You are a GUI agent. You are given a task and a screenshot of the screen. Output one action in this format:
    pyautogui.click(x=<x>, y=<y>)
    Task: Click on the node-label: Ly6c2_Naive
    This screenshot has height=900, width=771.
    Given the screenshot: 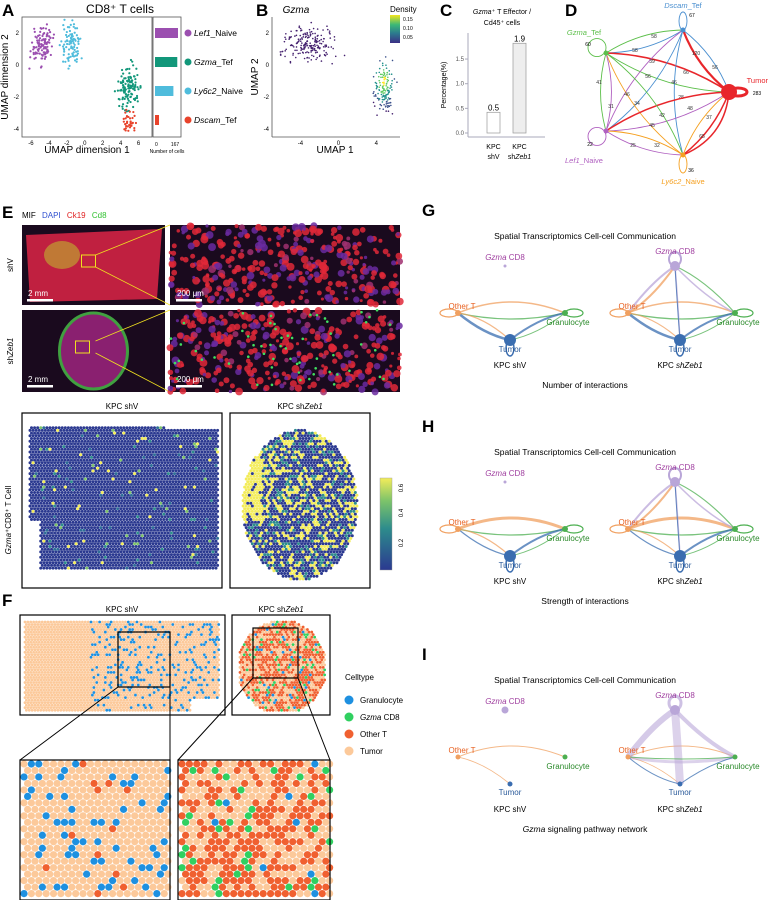 What is the action you would take?
    pyautogui.click(x=682, y=181)
    